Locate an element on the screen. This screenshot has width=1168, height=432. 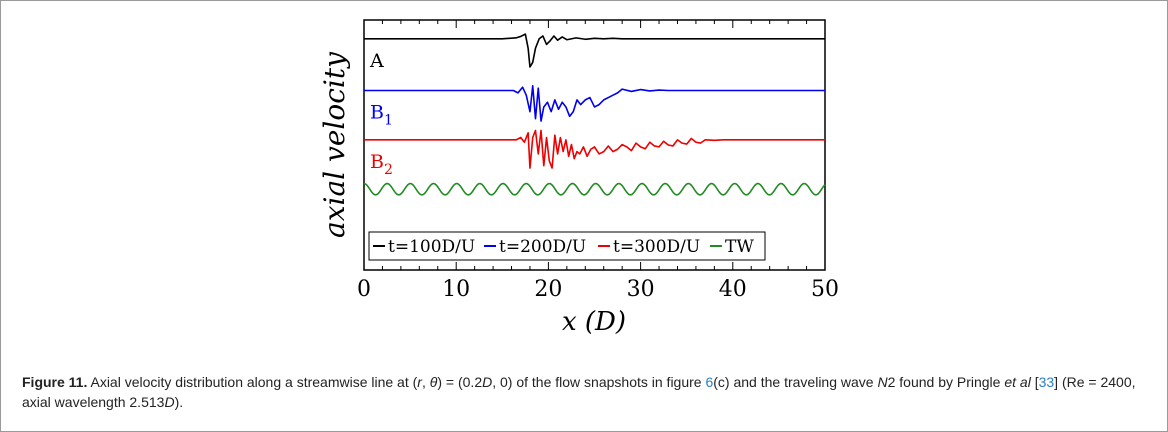
caption-figure-label: Figure 11. is located at coordinates (55, 382).